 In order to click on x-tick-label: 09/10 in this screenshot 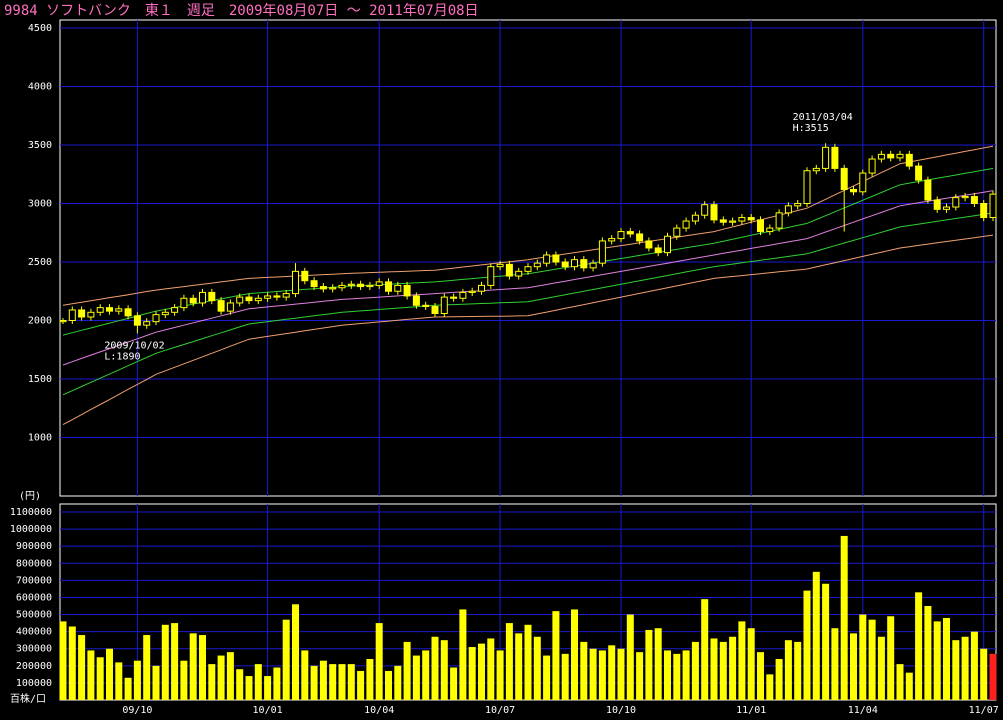, I will do `click(137, 710)`.